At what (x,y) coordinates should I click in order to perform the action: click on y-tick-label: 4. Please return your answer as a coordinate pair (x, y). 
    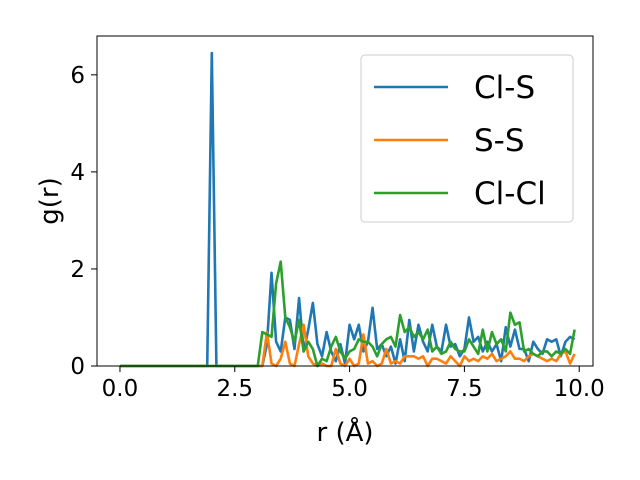
    Looking at the image, I should click on (77, 173).